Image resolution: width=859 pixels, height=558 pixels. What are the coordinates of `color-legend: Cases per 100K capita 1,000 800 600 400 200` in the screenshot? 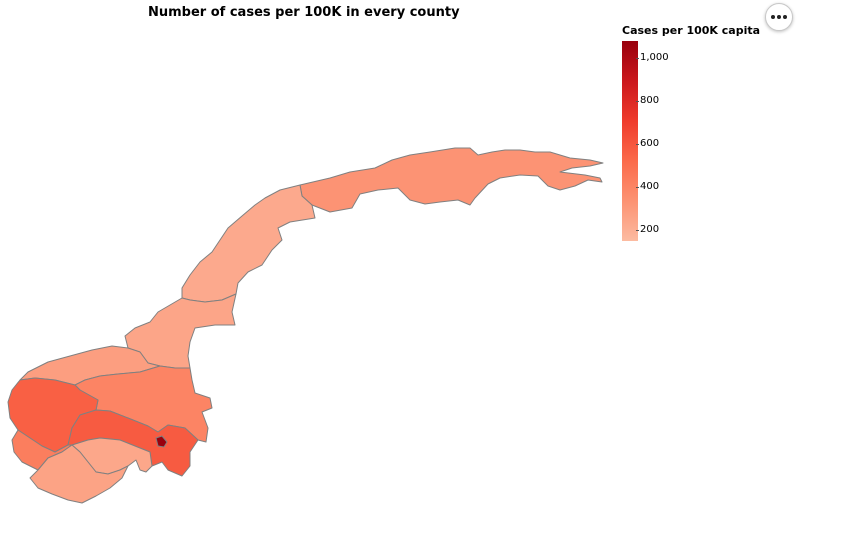 It's located at (691, 132).